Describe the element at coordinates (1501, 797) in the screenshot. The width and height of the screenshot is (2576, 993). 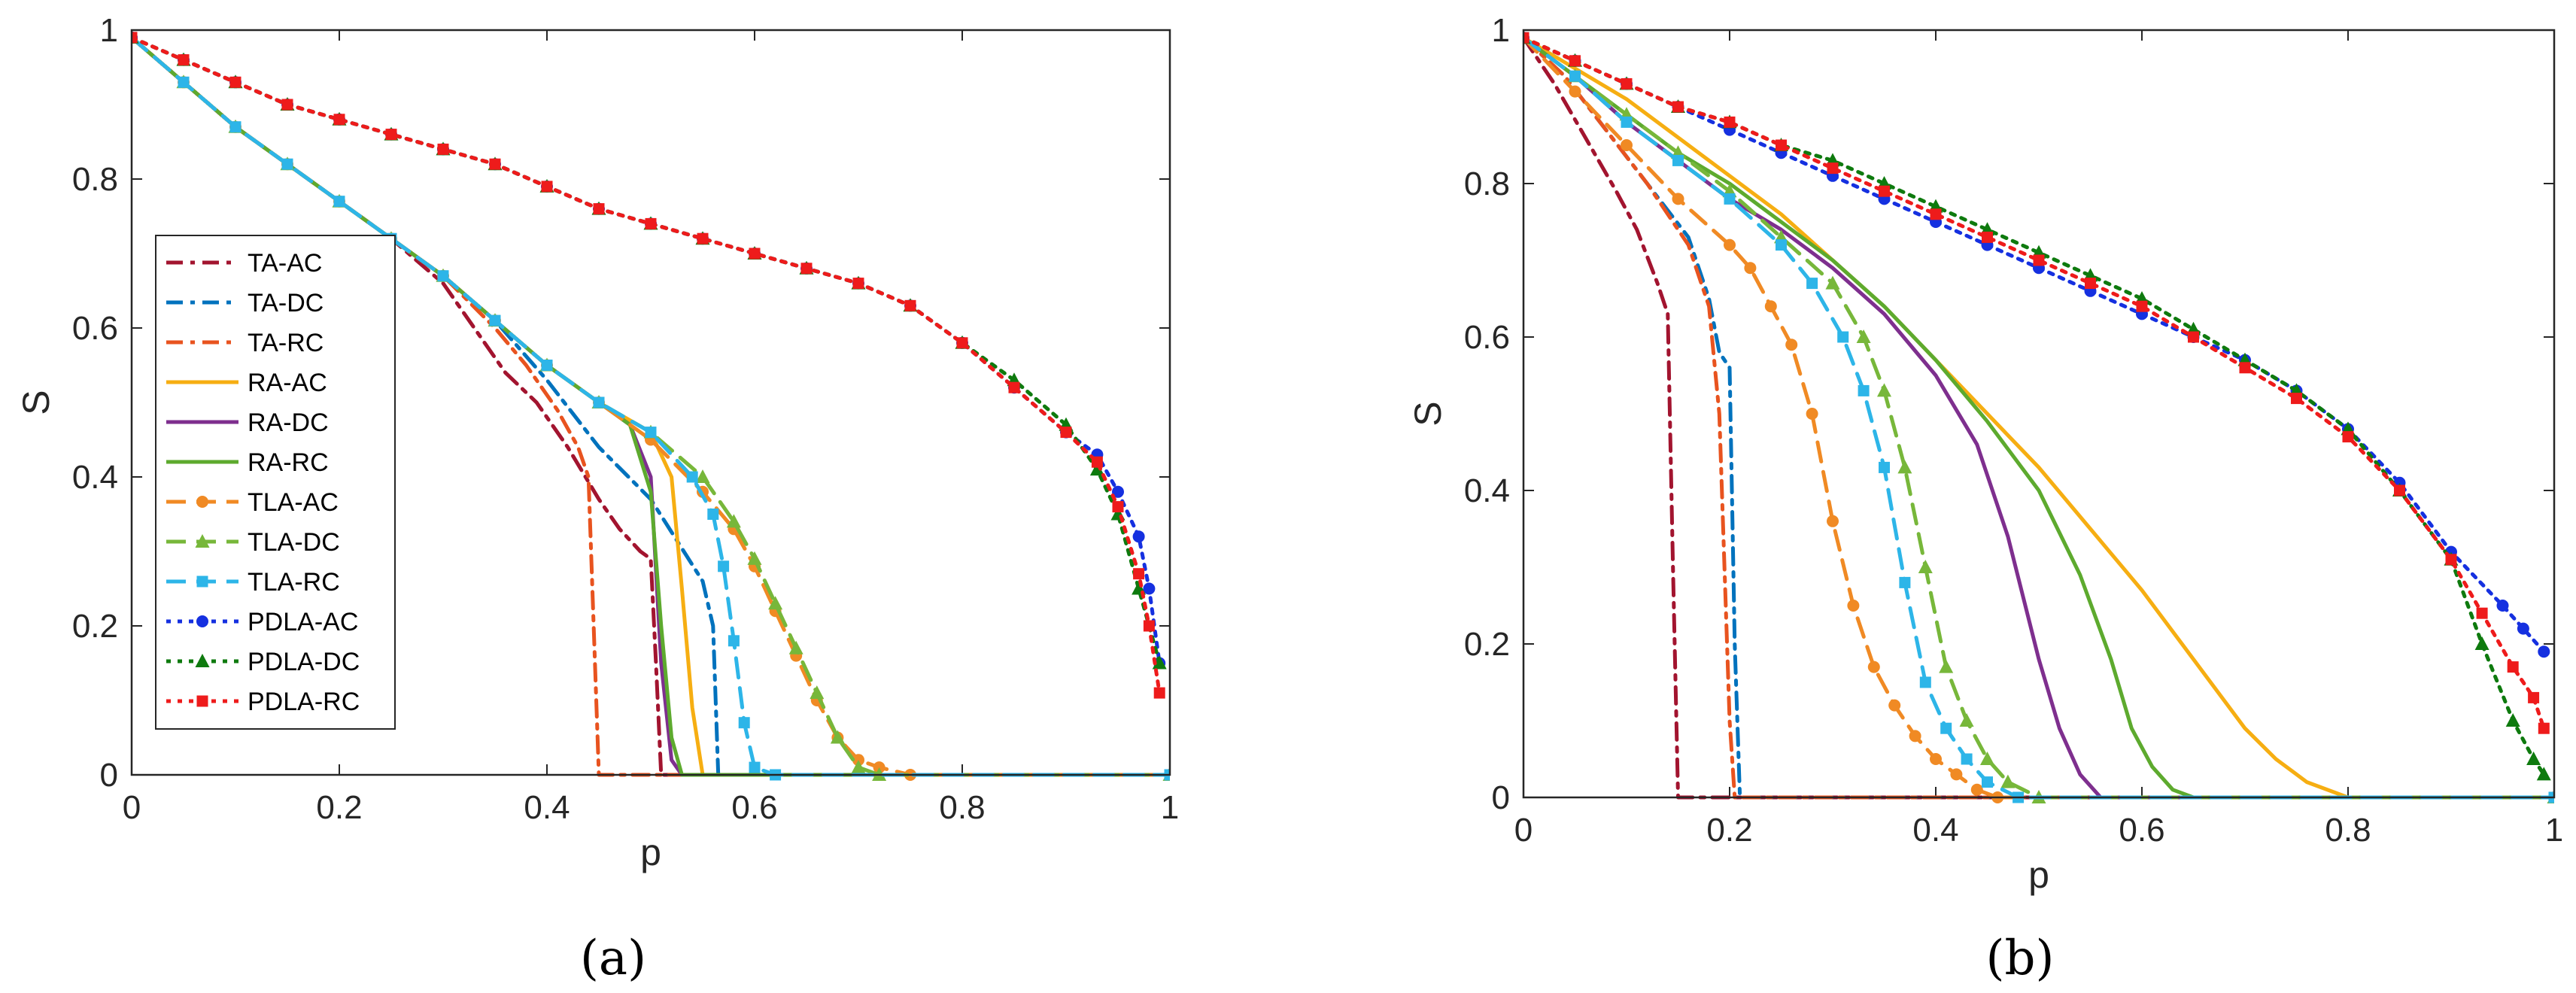
I see `y-tick-label: 0` at that location.